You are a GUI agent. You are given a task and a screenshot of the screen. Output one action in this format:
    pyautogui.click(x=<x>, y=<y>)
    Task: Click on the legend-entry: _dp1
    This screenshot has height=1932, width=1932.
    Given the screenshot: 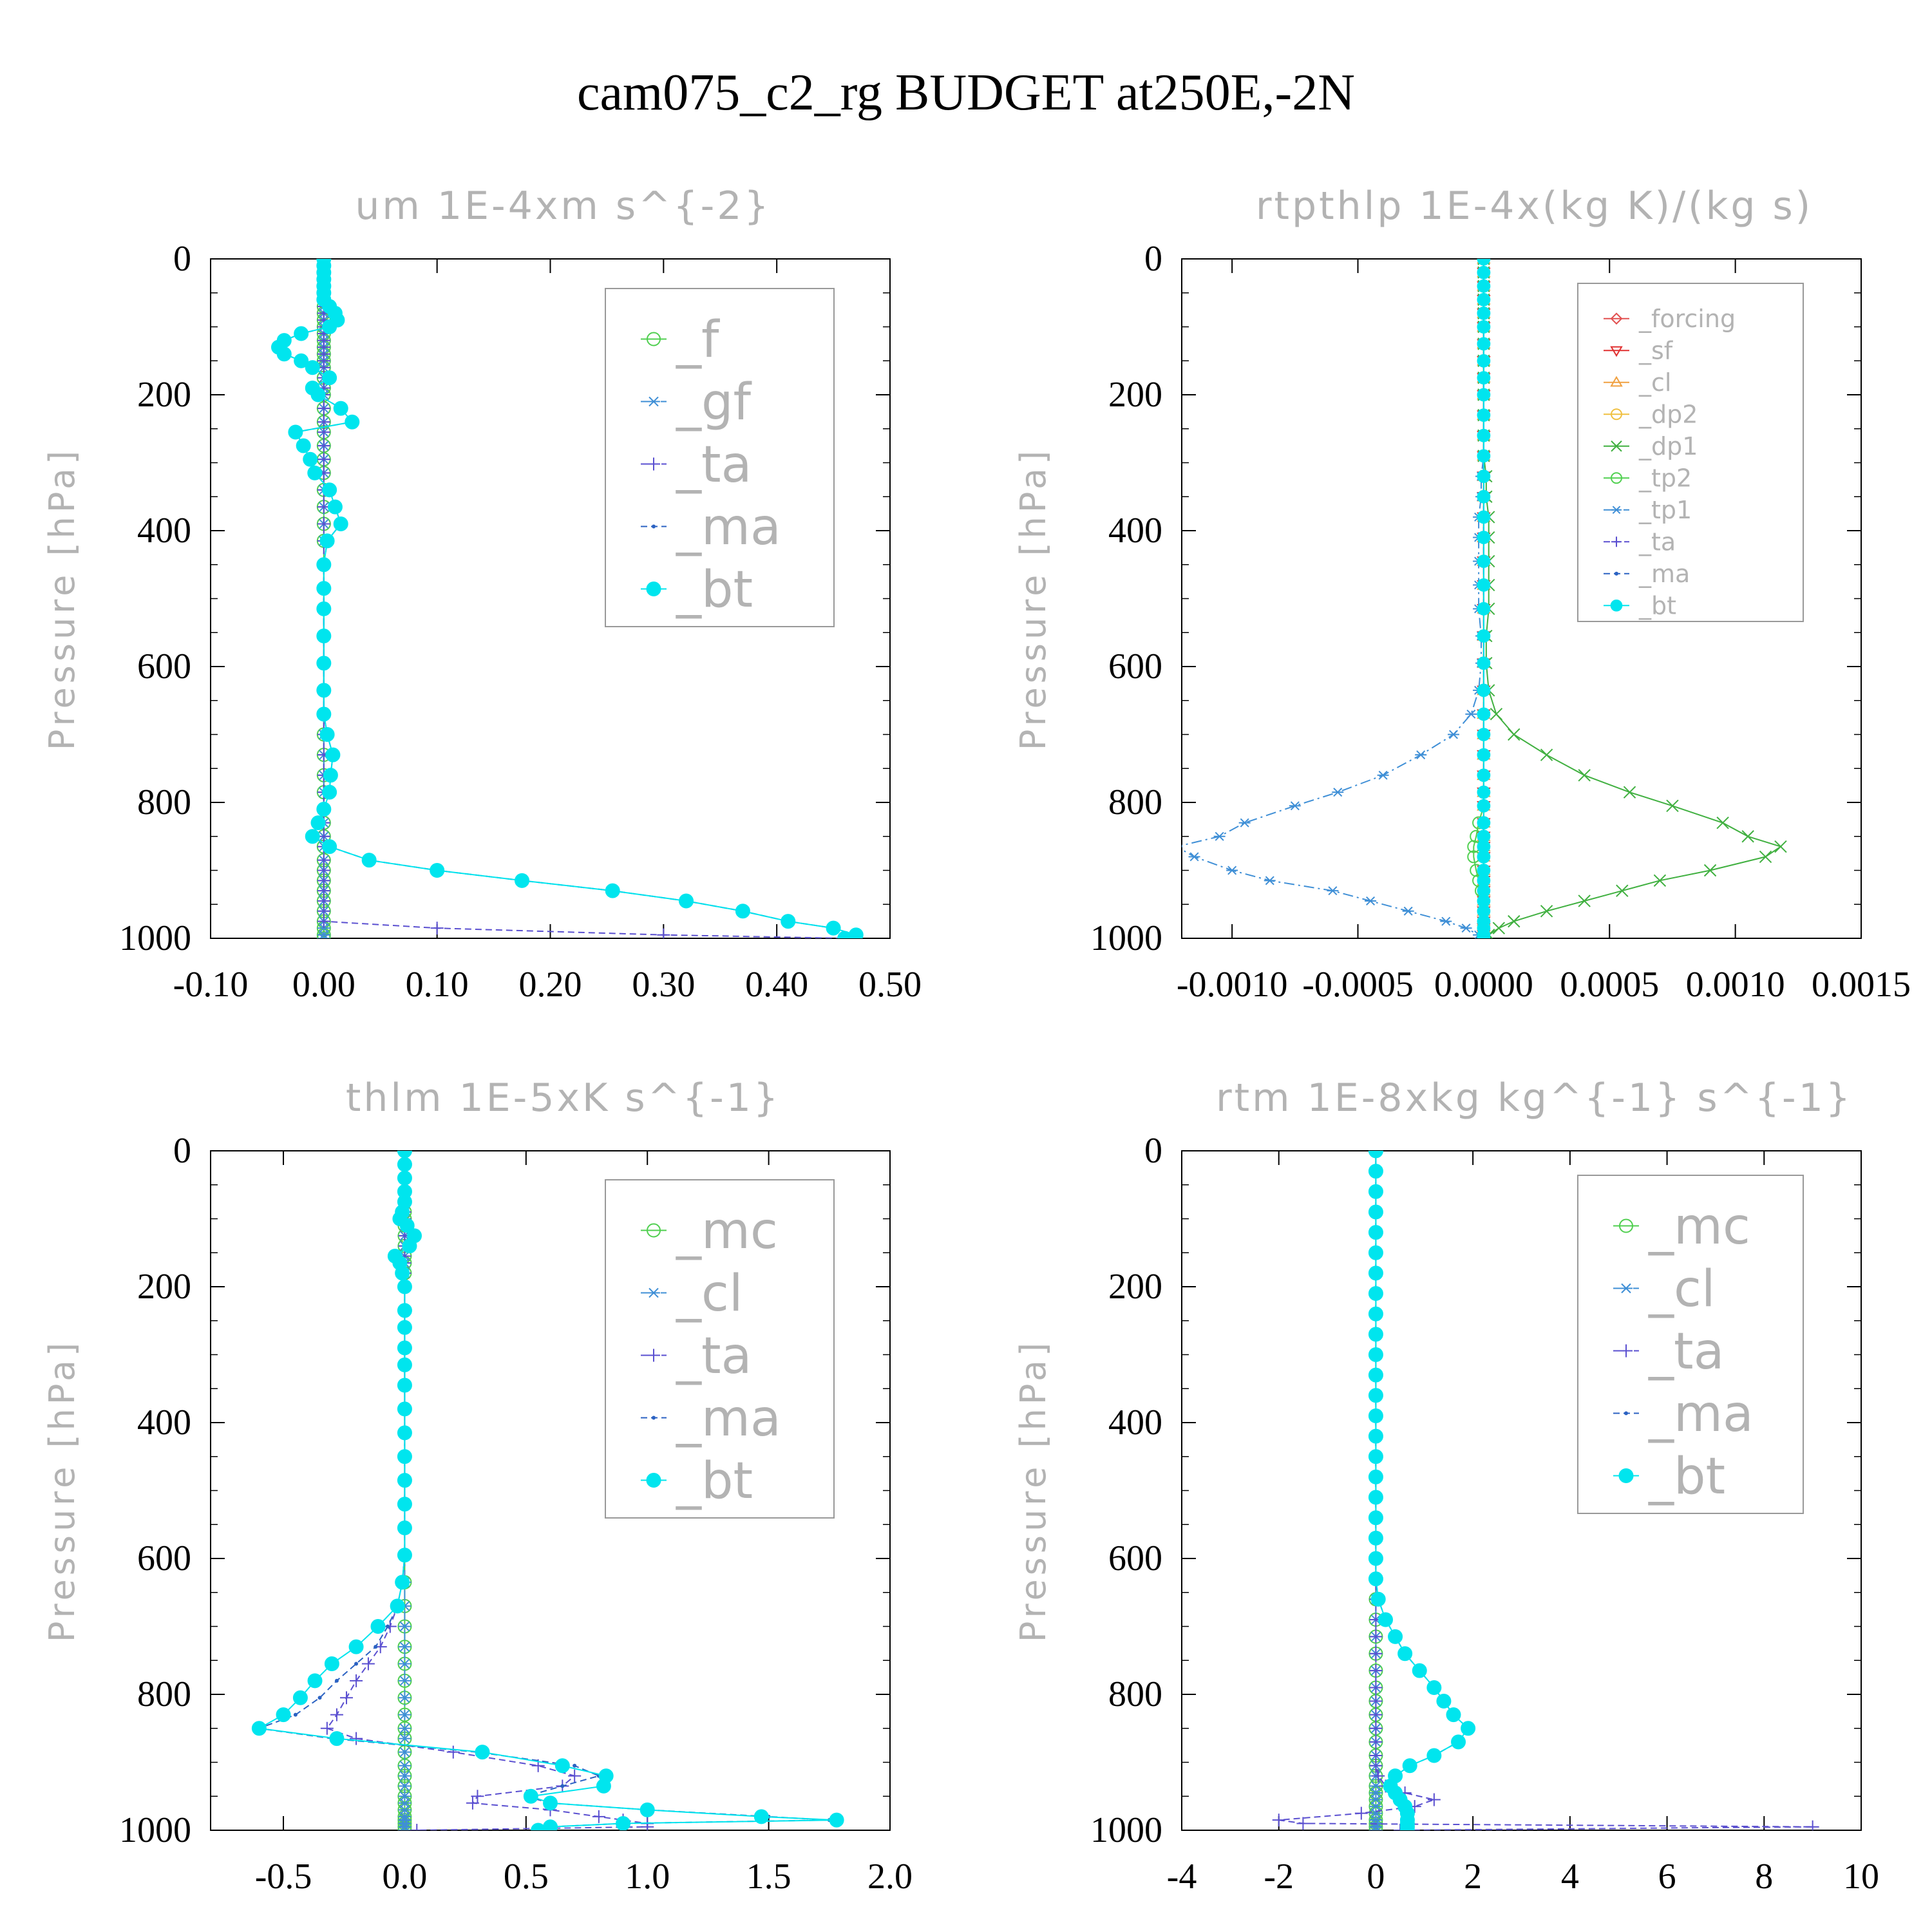 What is the action you would take?
    pyautogui.click(x=1651, y=446)
    